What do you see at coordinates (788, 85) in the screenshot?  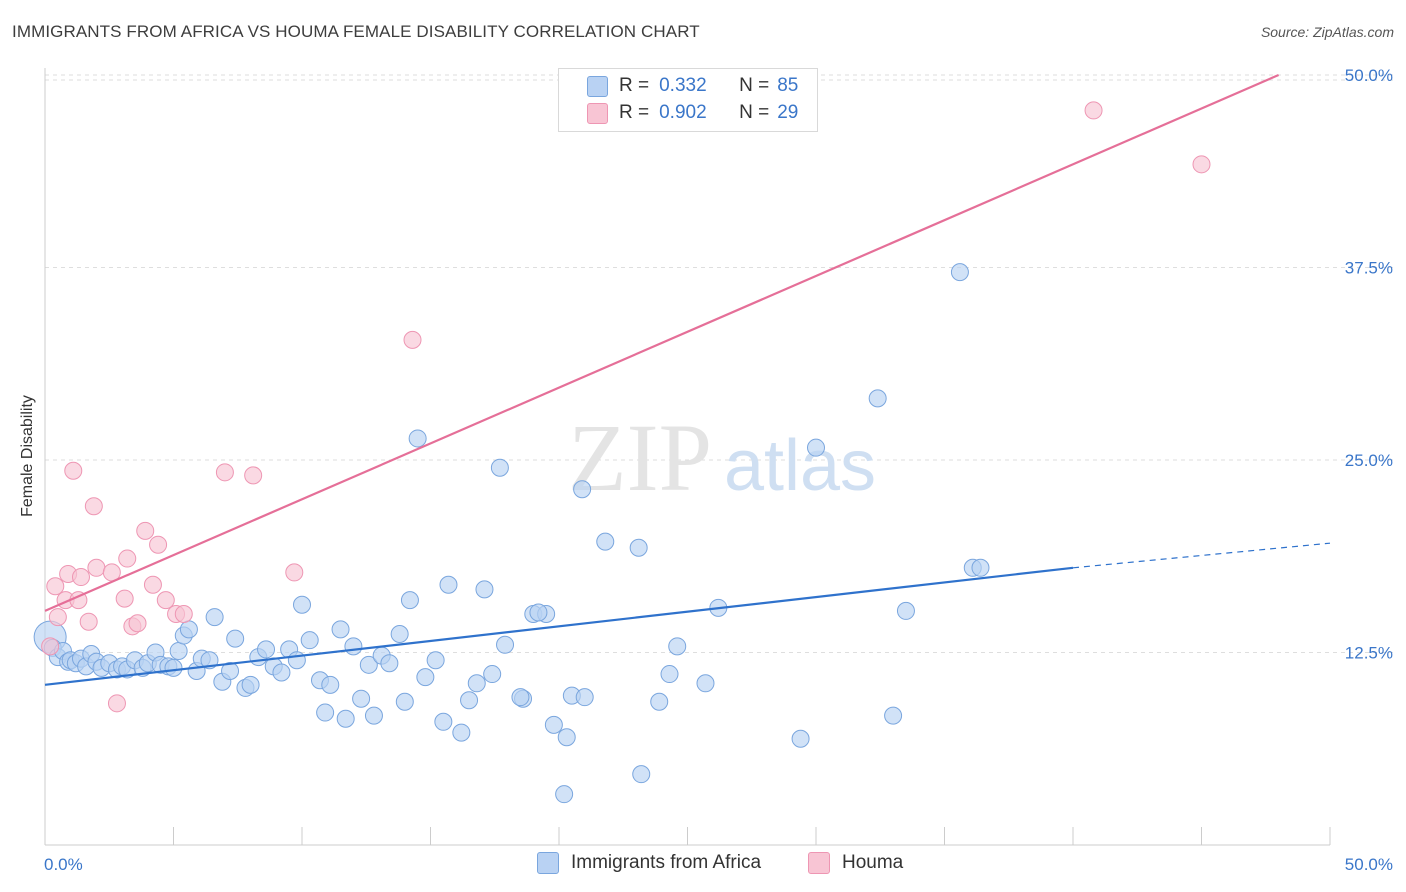 I see `n-value: 85` at bounding box center [788, 85].